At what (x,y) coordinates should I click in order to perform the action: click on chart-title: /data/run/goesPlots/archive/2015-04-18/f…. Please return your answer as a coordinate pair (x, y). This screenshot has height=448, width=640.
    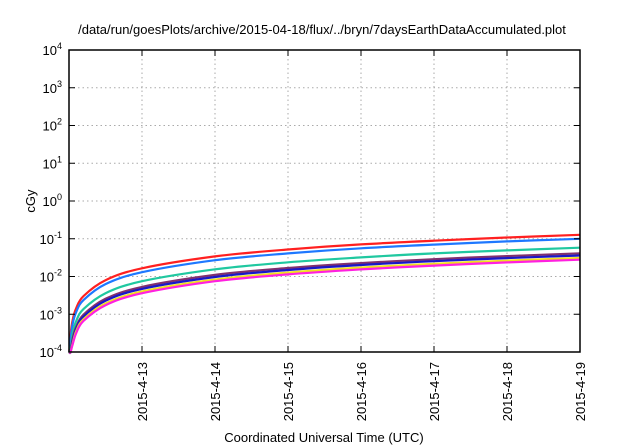
    Looking at the image, I should click on (322, 29).